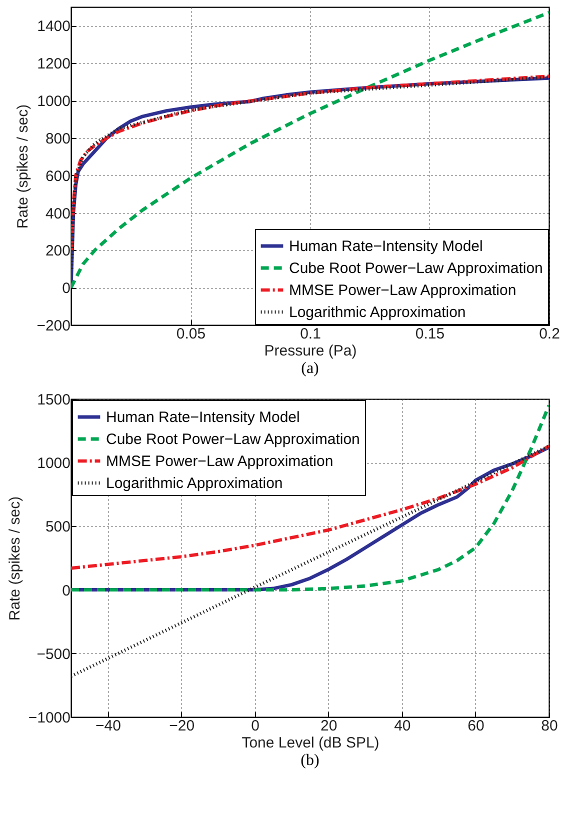 The height and width of the screenshot is (829, 571). What do you see at coordinates (310, 334) in the screenshot?
I see `x-tick-label: 0.1` at bounding box center [310, 334].